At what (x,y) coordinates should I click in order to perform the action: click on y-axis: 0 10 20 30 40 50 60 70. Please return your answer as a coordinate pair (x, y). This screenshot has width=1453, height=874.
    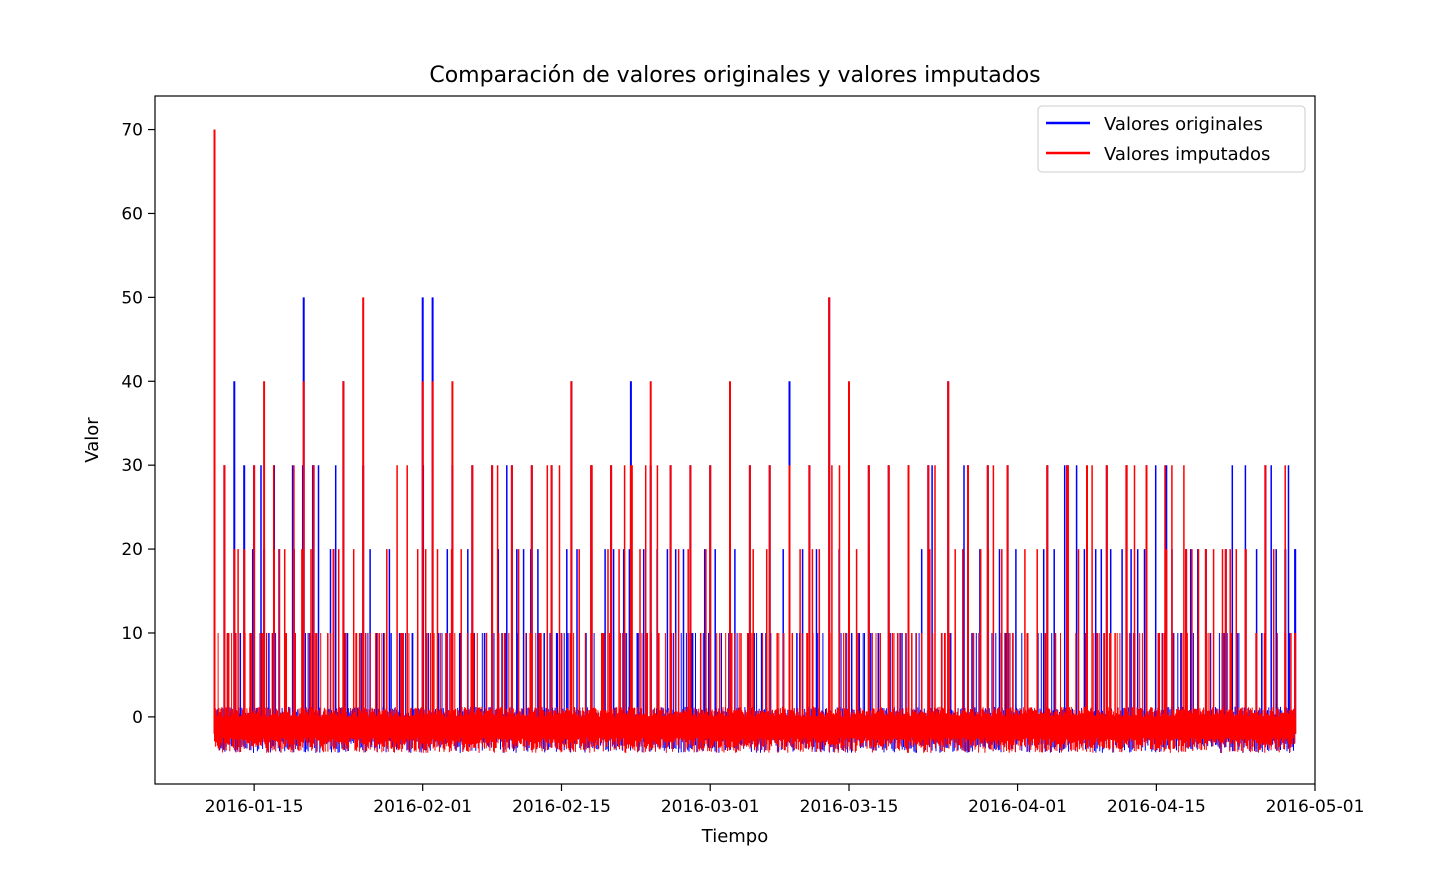
    Looking at the image, I should click on (138, 424).